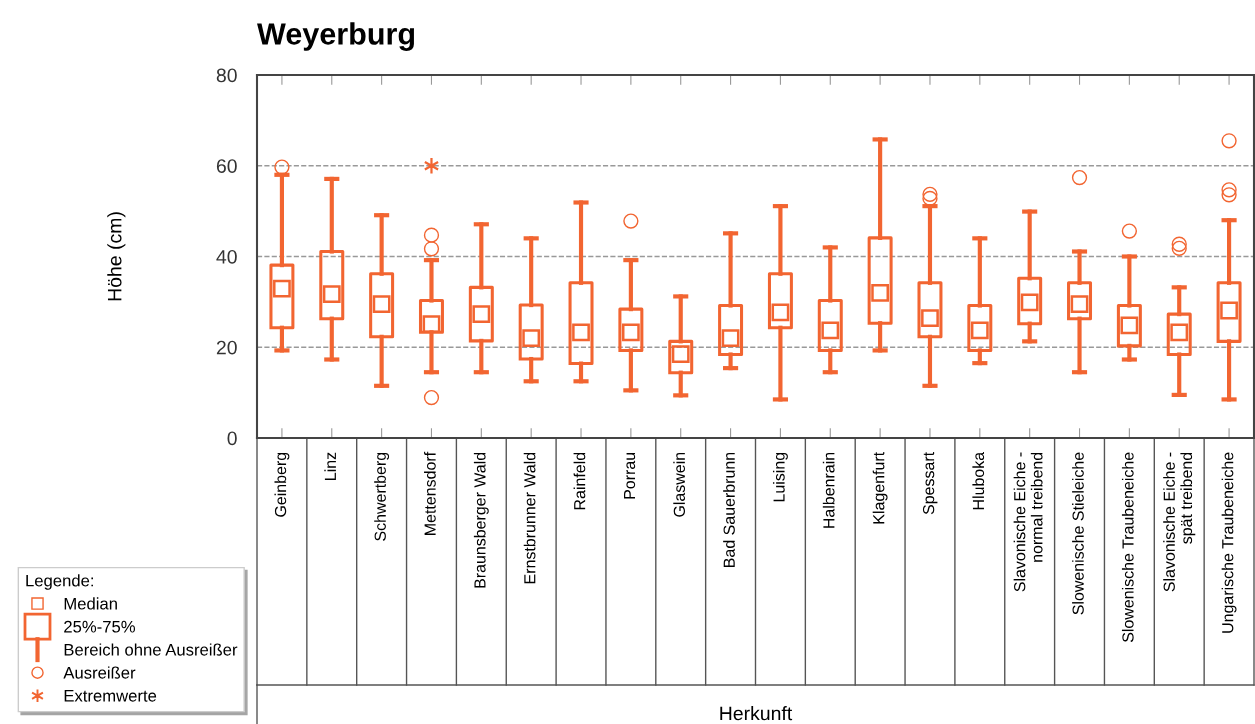  Describe the element at coordinates (529, 518) in the screenshot. I see `x-tick-label: Ernstbrunner Wald` at that location.